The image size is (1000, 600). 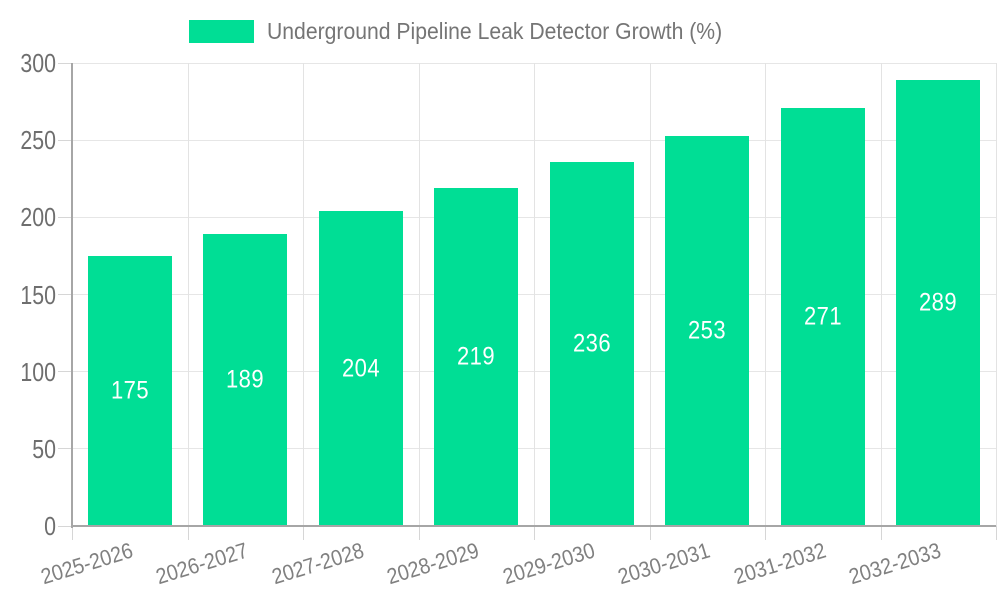 What do you see at coordinates (201, 563) in the screenshot?
I see `x-axis-category-label: 2026-2027` at bounding box center [201, 563].